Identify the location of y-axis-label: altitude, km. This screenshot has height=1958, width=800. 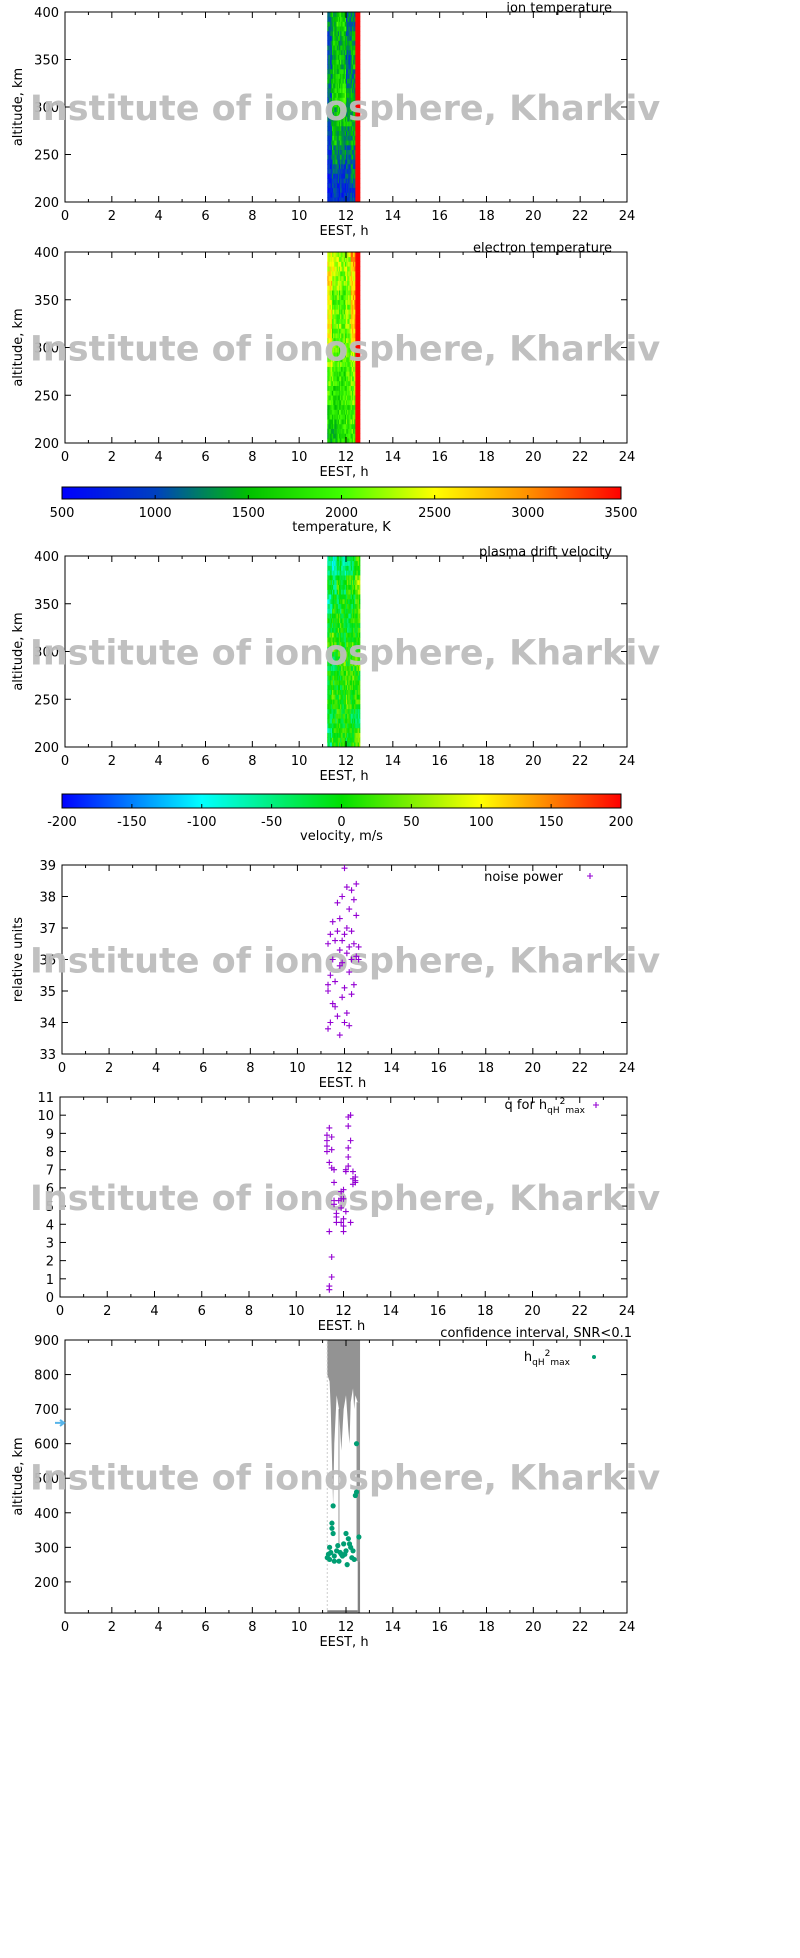
(18, 107).